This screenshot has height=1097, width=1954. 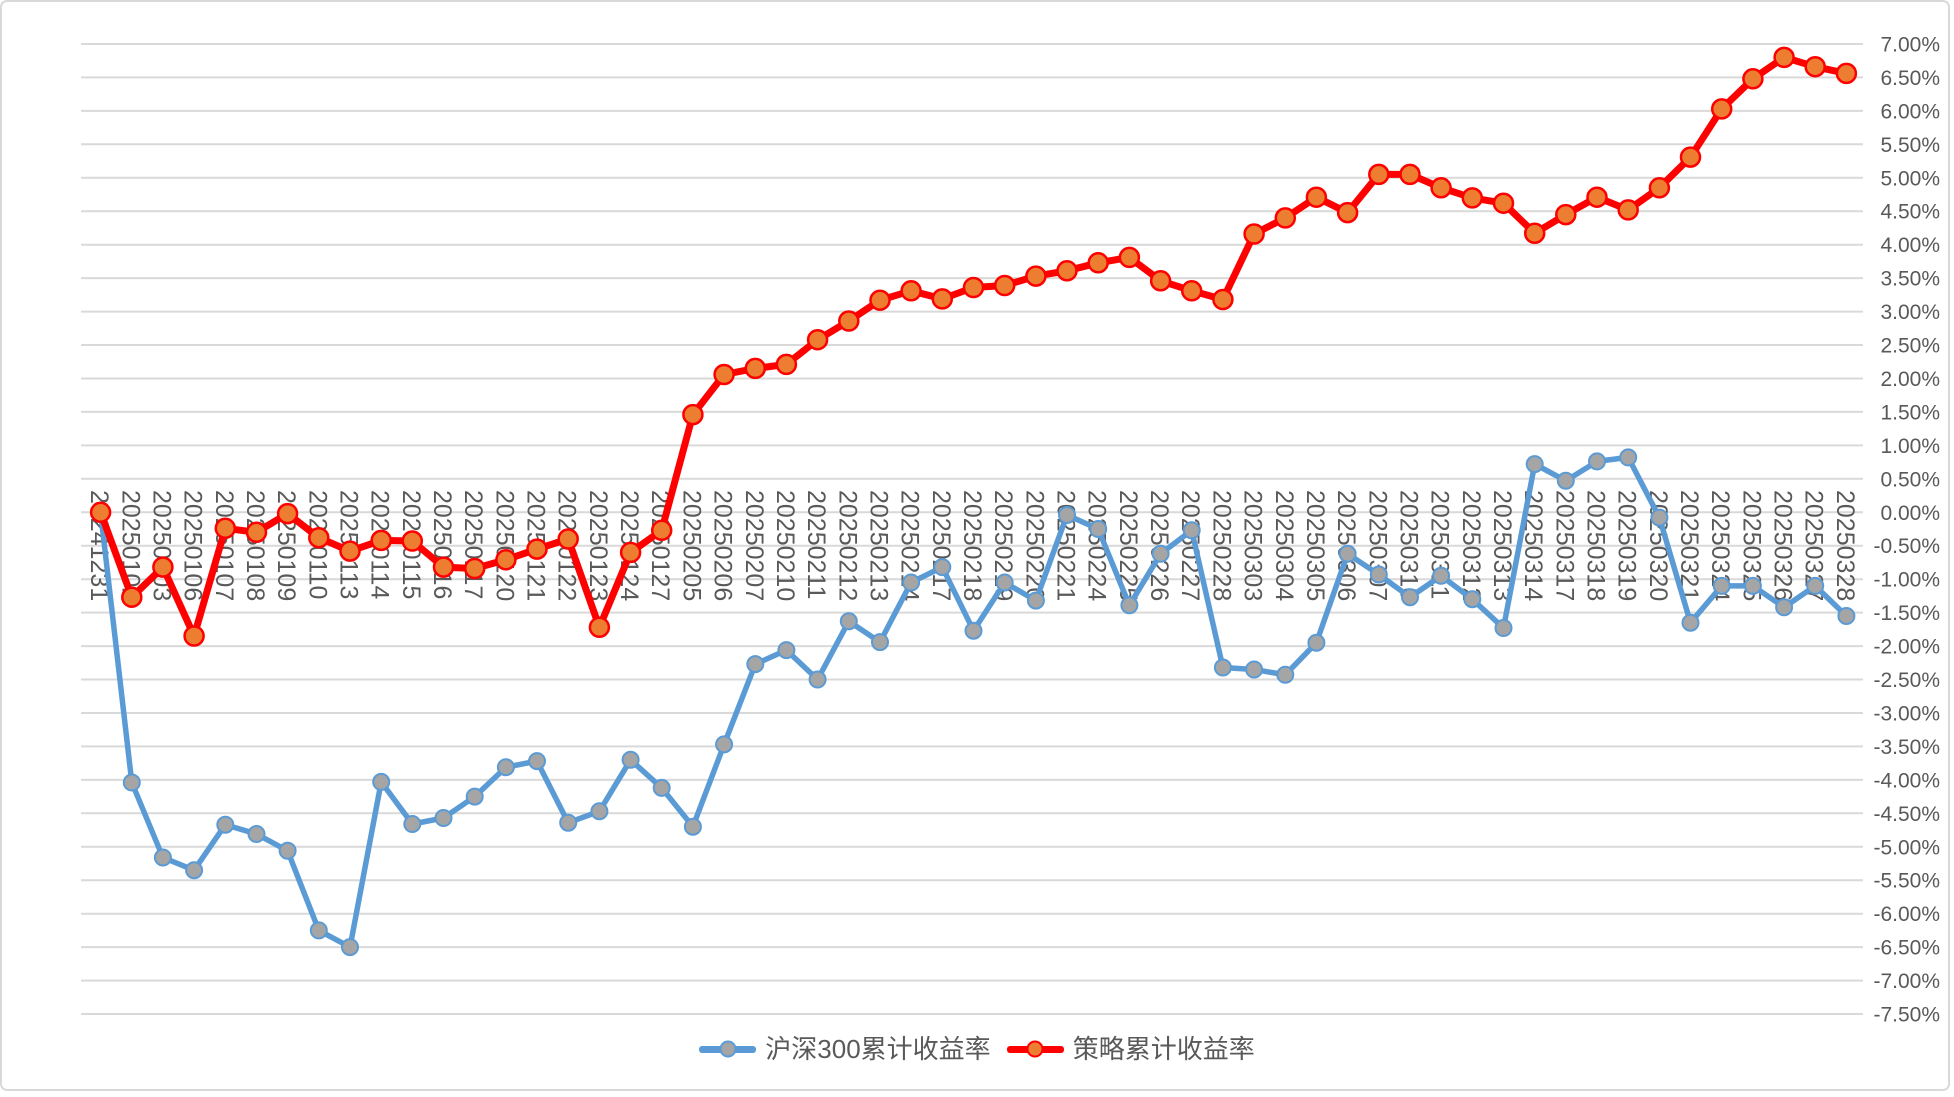 I want to click on y-tick-label: -1.00%, so click(x=1906, y=580).